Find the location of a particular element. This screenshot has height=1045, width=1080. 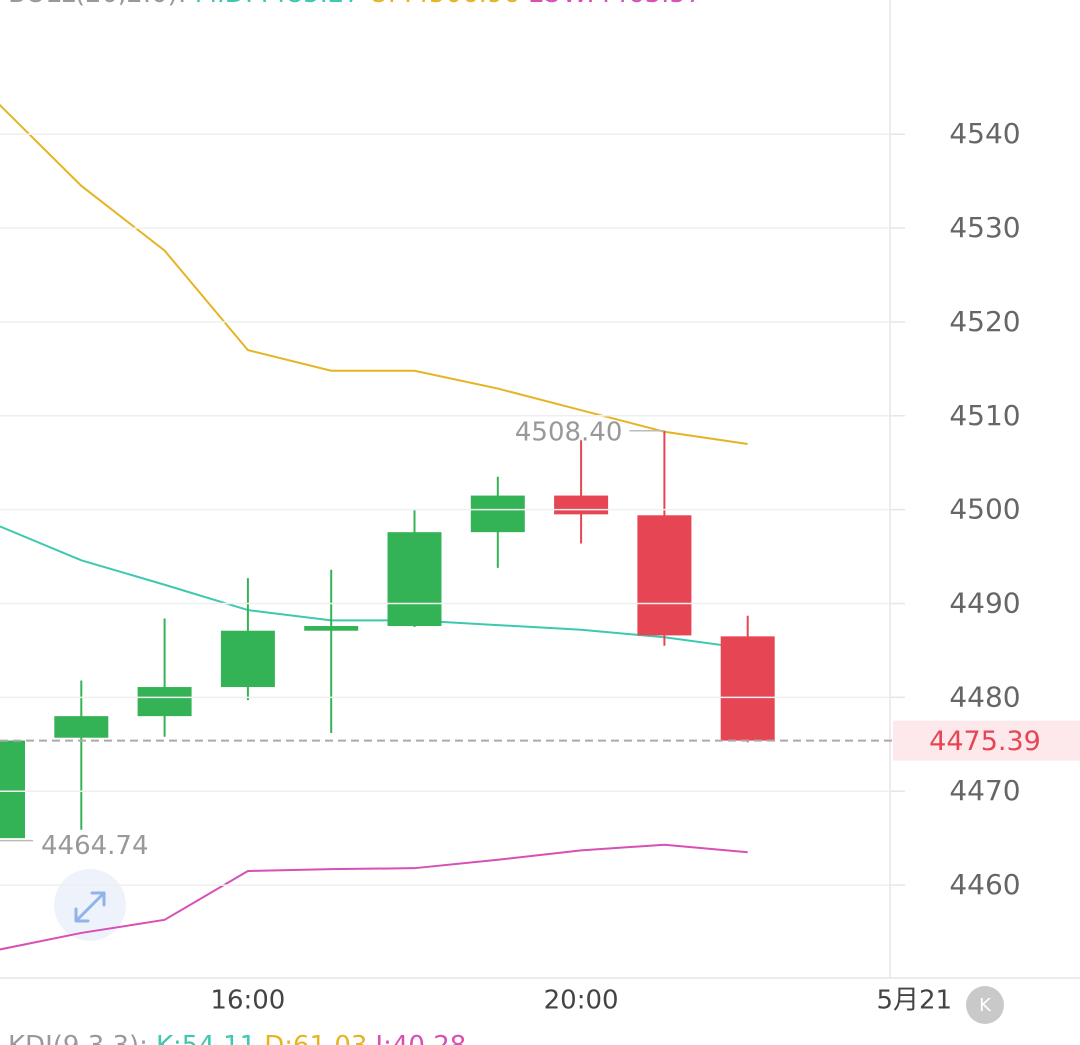

x-tick-label: 16:00 is located at coordinates (247, 1001).